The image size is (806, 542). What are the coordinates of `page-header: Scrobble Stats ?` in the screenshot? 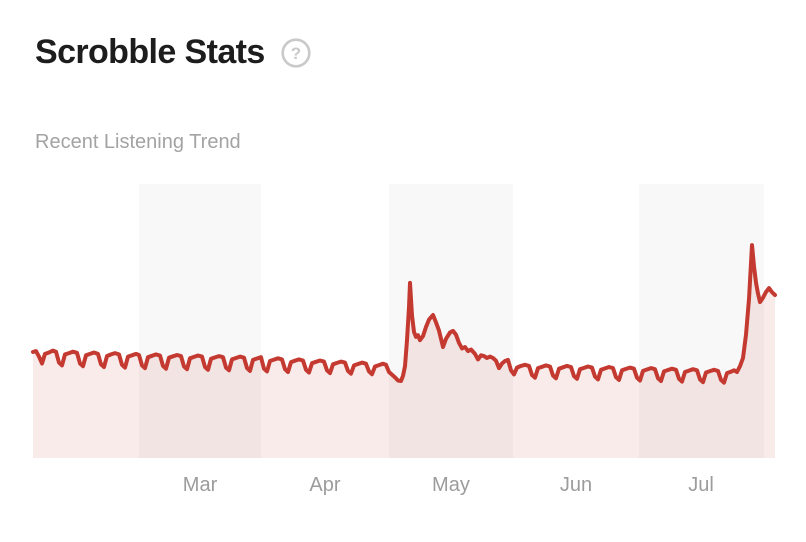 It's located at (173, 52).